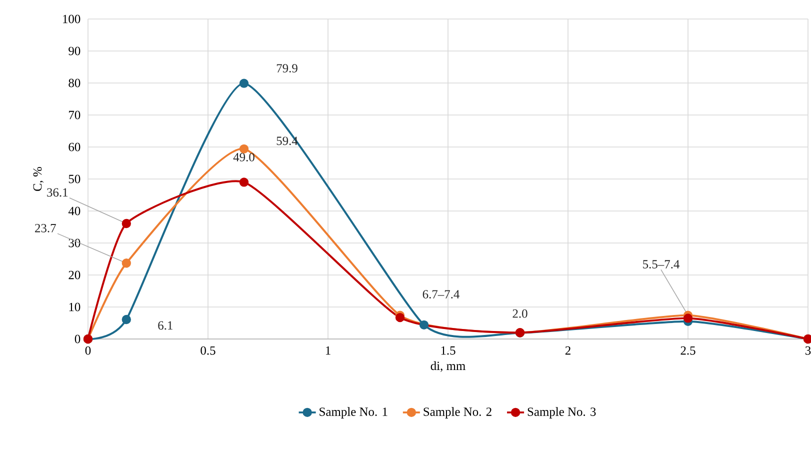 The height and width of the screenshot is (458, 811). I want to click on annotation: 6.1, so click(165, 325).